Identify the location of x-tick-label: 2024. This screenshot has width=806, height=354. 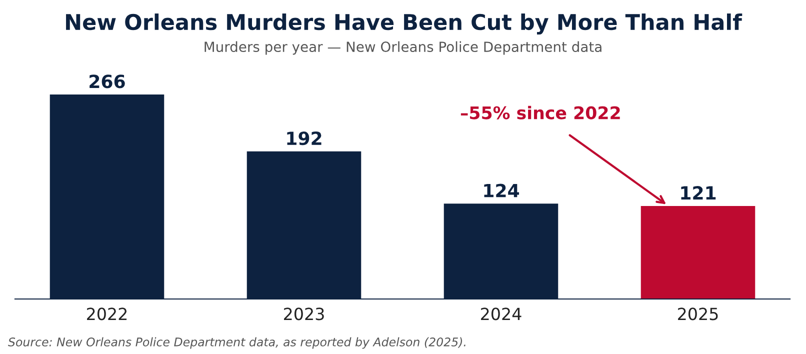
(501, 314).